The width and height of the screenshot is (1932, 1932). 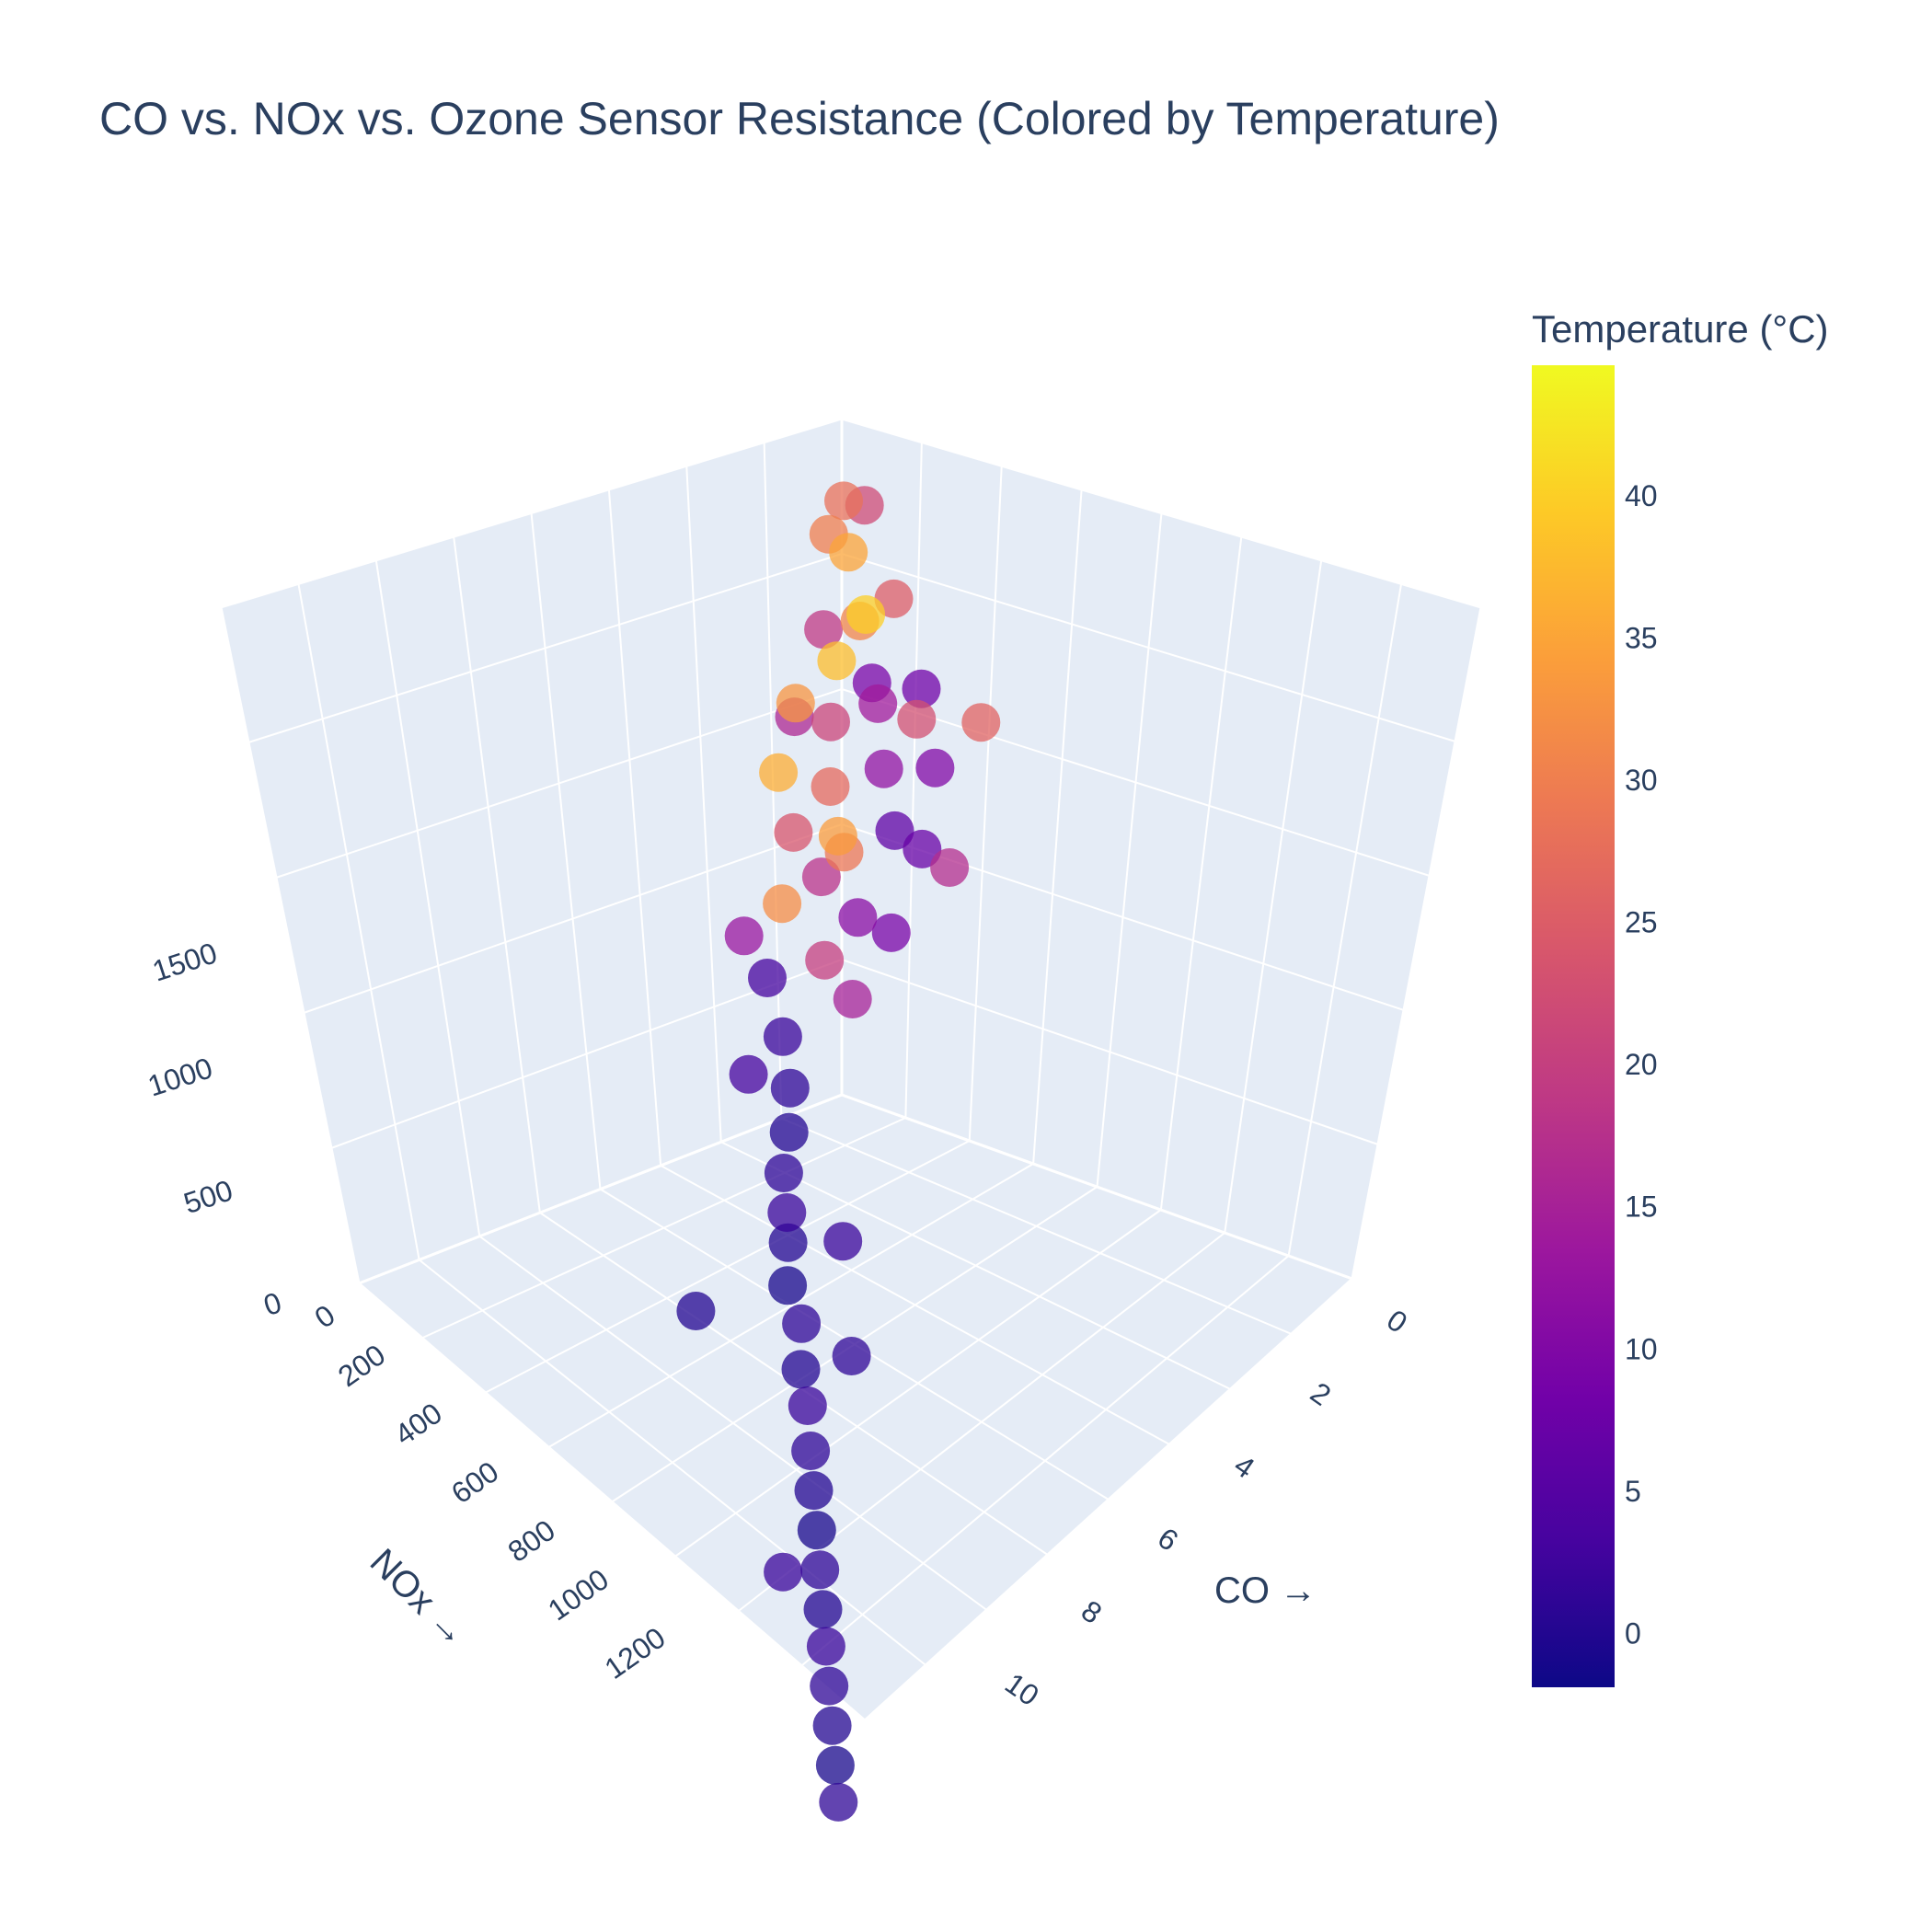 I want to click on colorbar-tick-label: 10, so click(x=1641, y=1348).